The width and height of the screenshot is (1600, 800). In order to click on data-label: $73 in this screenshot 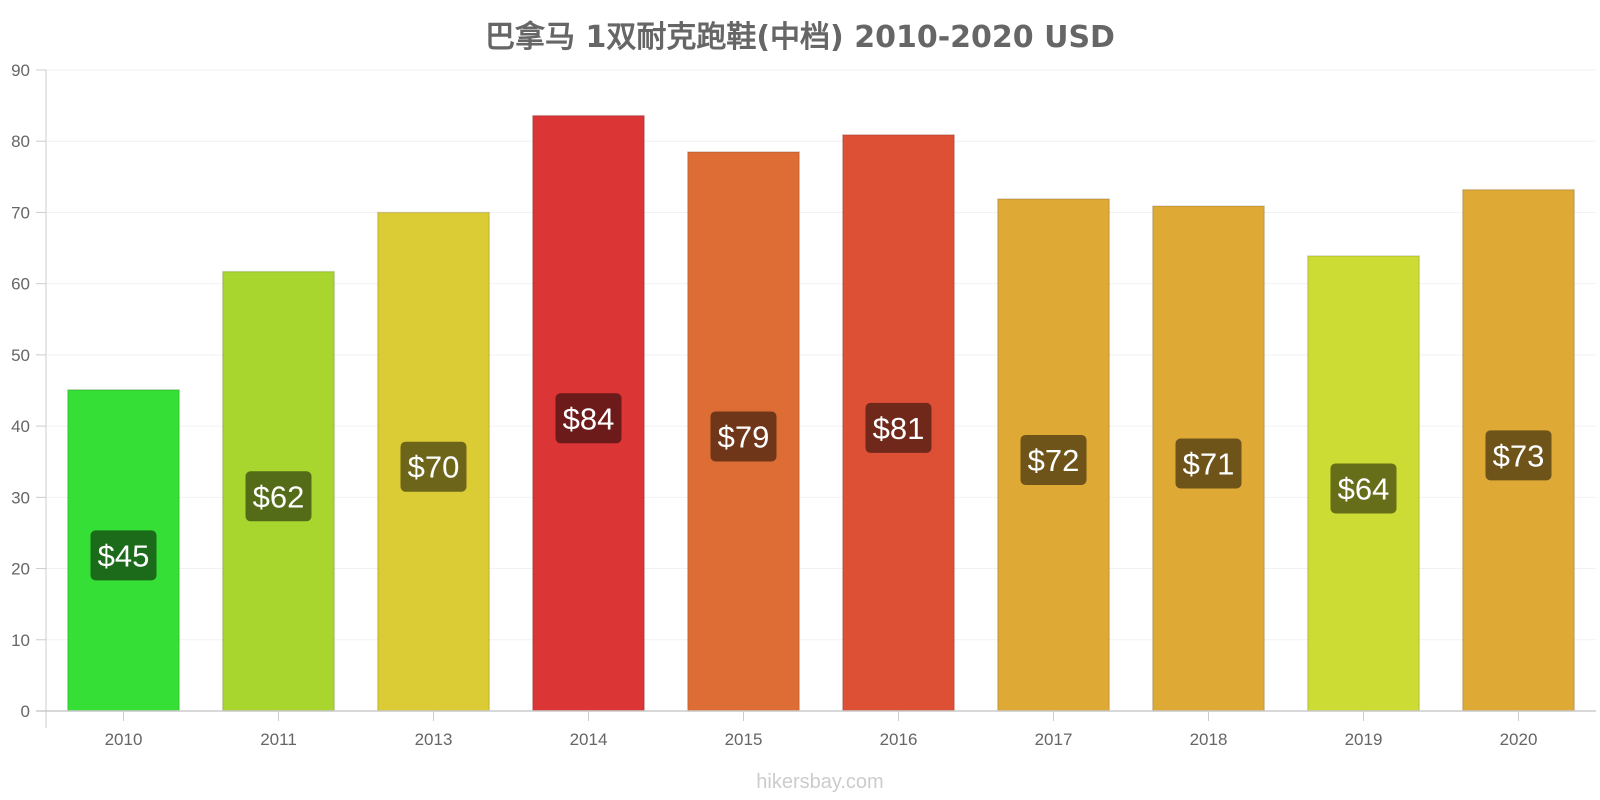, I will do `click(1519, 455)`.